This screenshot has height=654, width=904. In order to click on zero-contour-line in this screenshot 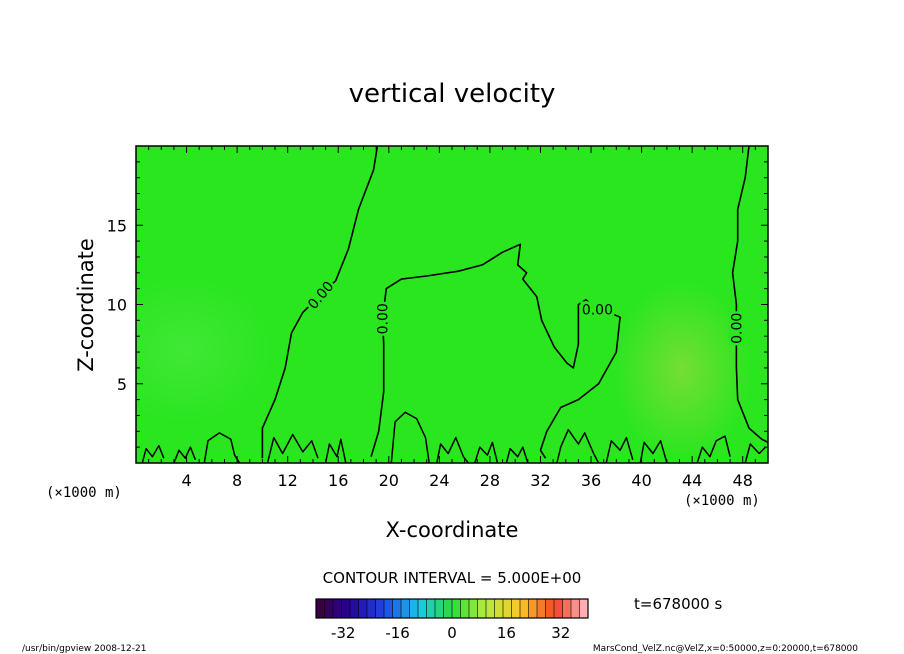, I will do `click(495, 351)`.